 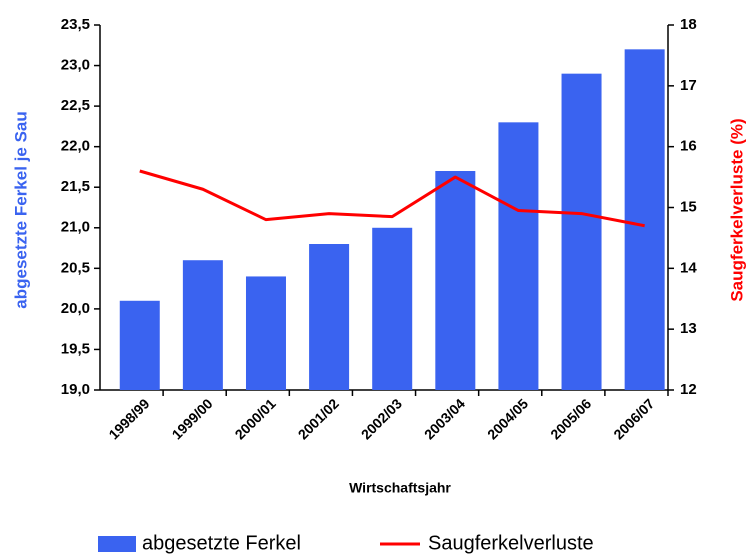 I want to click on x-tick-label: 2002/03, so click(x=381, y=418).